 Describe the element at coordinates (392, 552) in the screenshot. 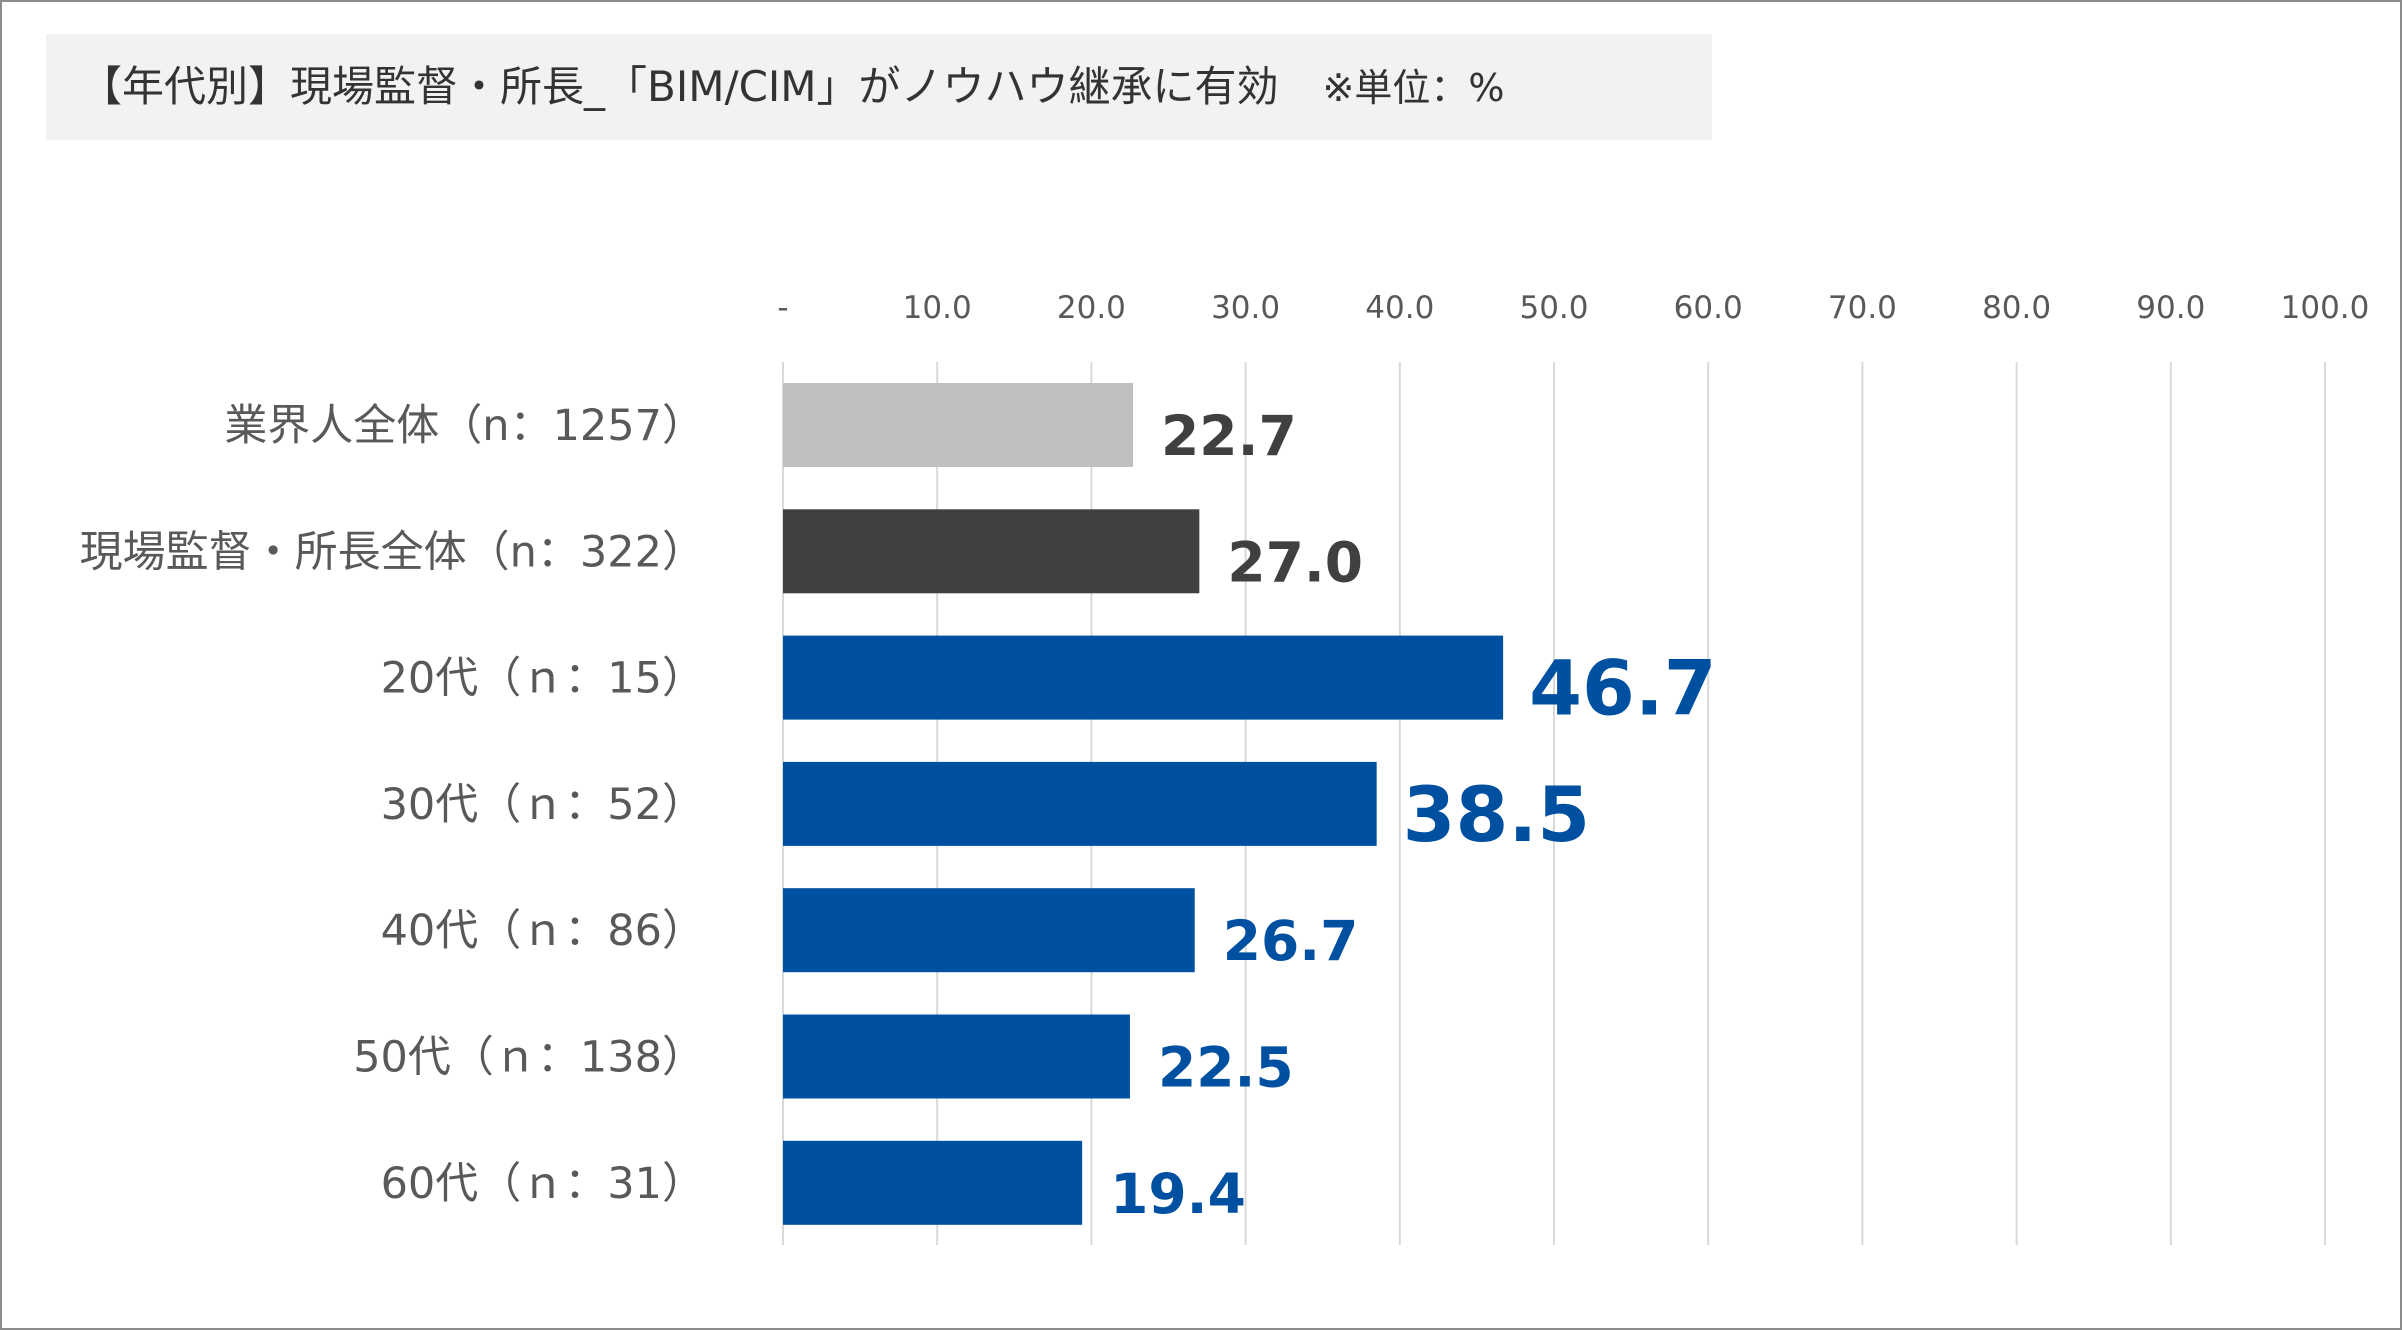

I see `category-label: 現場監督・所長全体（n：322）` at that location.